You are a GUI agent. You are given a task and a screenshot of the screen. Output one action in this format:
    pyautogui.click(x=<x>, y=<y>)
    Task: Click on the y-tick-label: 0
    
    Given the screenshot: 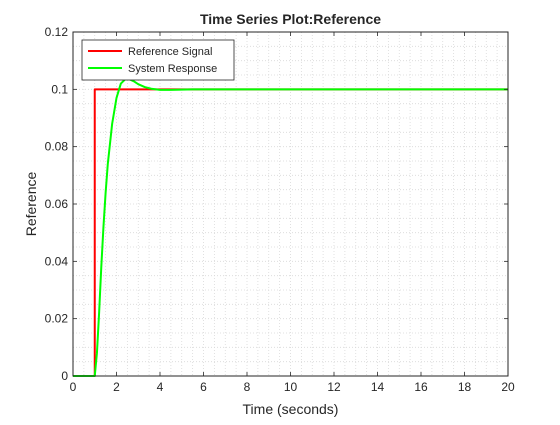 What is the action you would take?
    pyautogui.click(x=64, y=376)
    